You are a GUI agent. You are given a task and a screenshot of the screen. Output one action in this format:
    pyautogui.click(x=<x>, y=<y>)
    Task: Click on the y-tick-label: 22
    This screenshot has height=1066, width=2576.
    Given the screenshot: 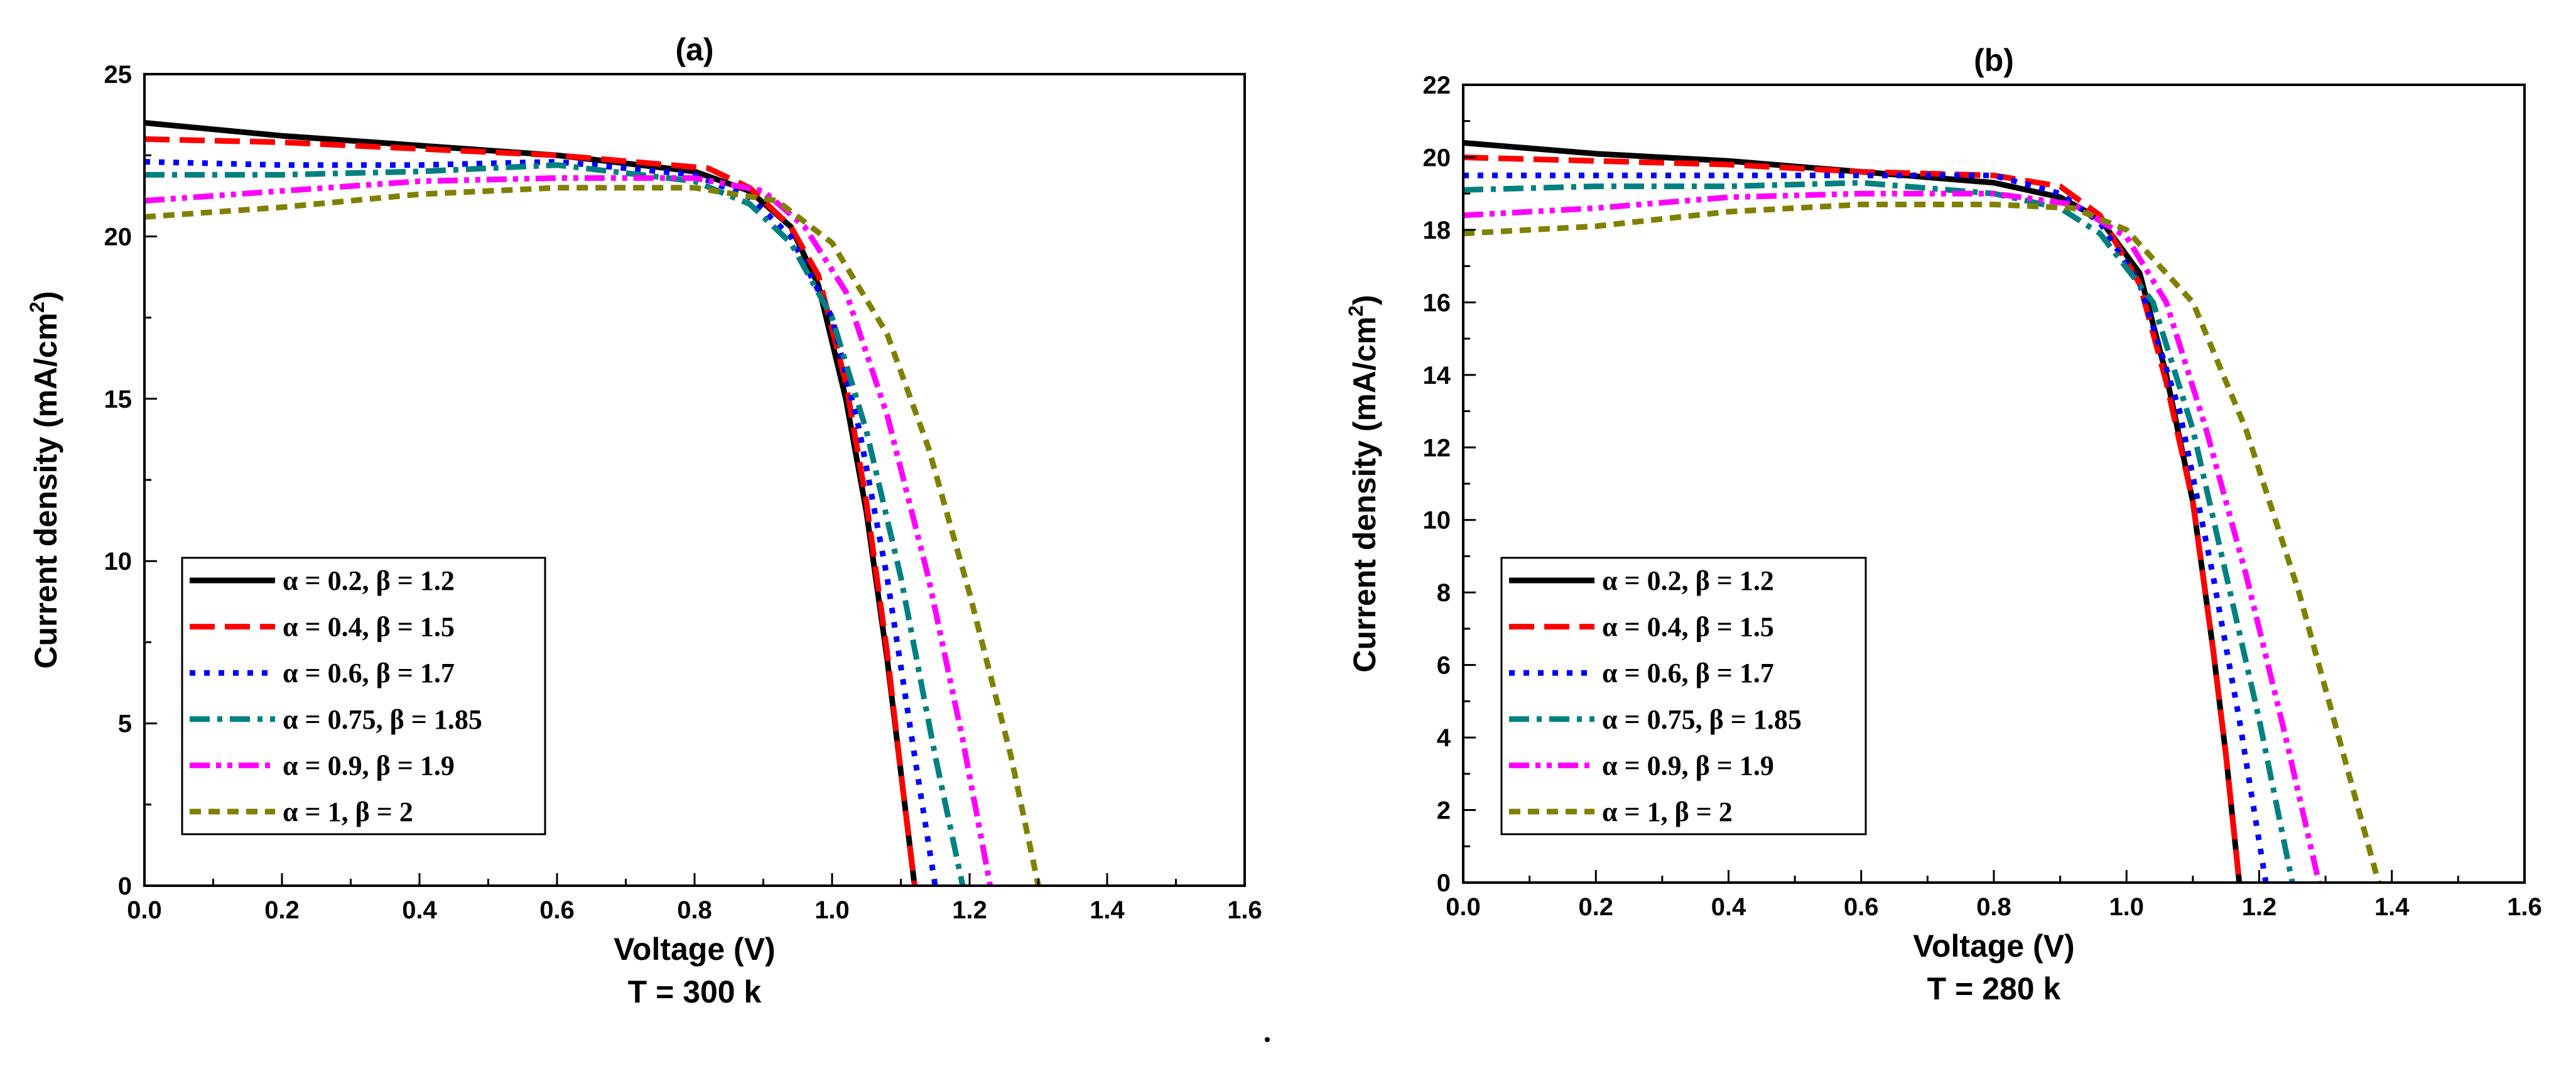 What is the action you would take?
    pyautogui.click(x=1437, y=85)
    